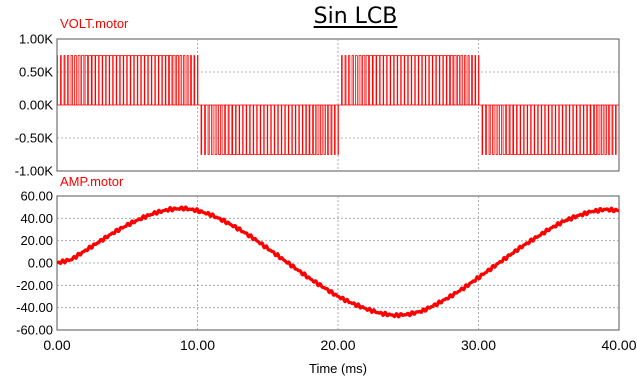 Image resolution: width=637 pixels, height=384 pixels. I want to click on y-tick-label: -40.00, so click(34, 307).